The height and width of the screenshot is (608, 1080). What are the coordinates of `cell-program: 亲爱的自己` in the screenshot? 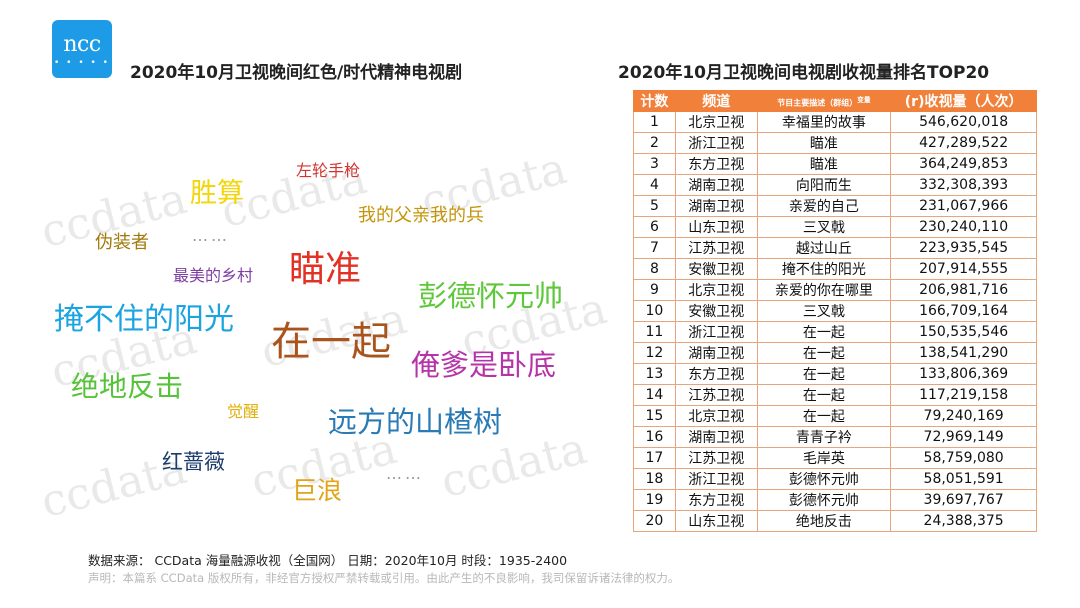 It's located at (824, 206).